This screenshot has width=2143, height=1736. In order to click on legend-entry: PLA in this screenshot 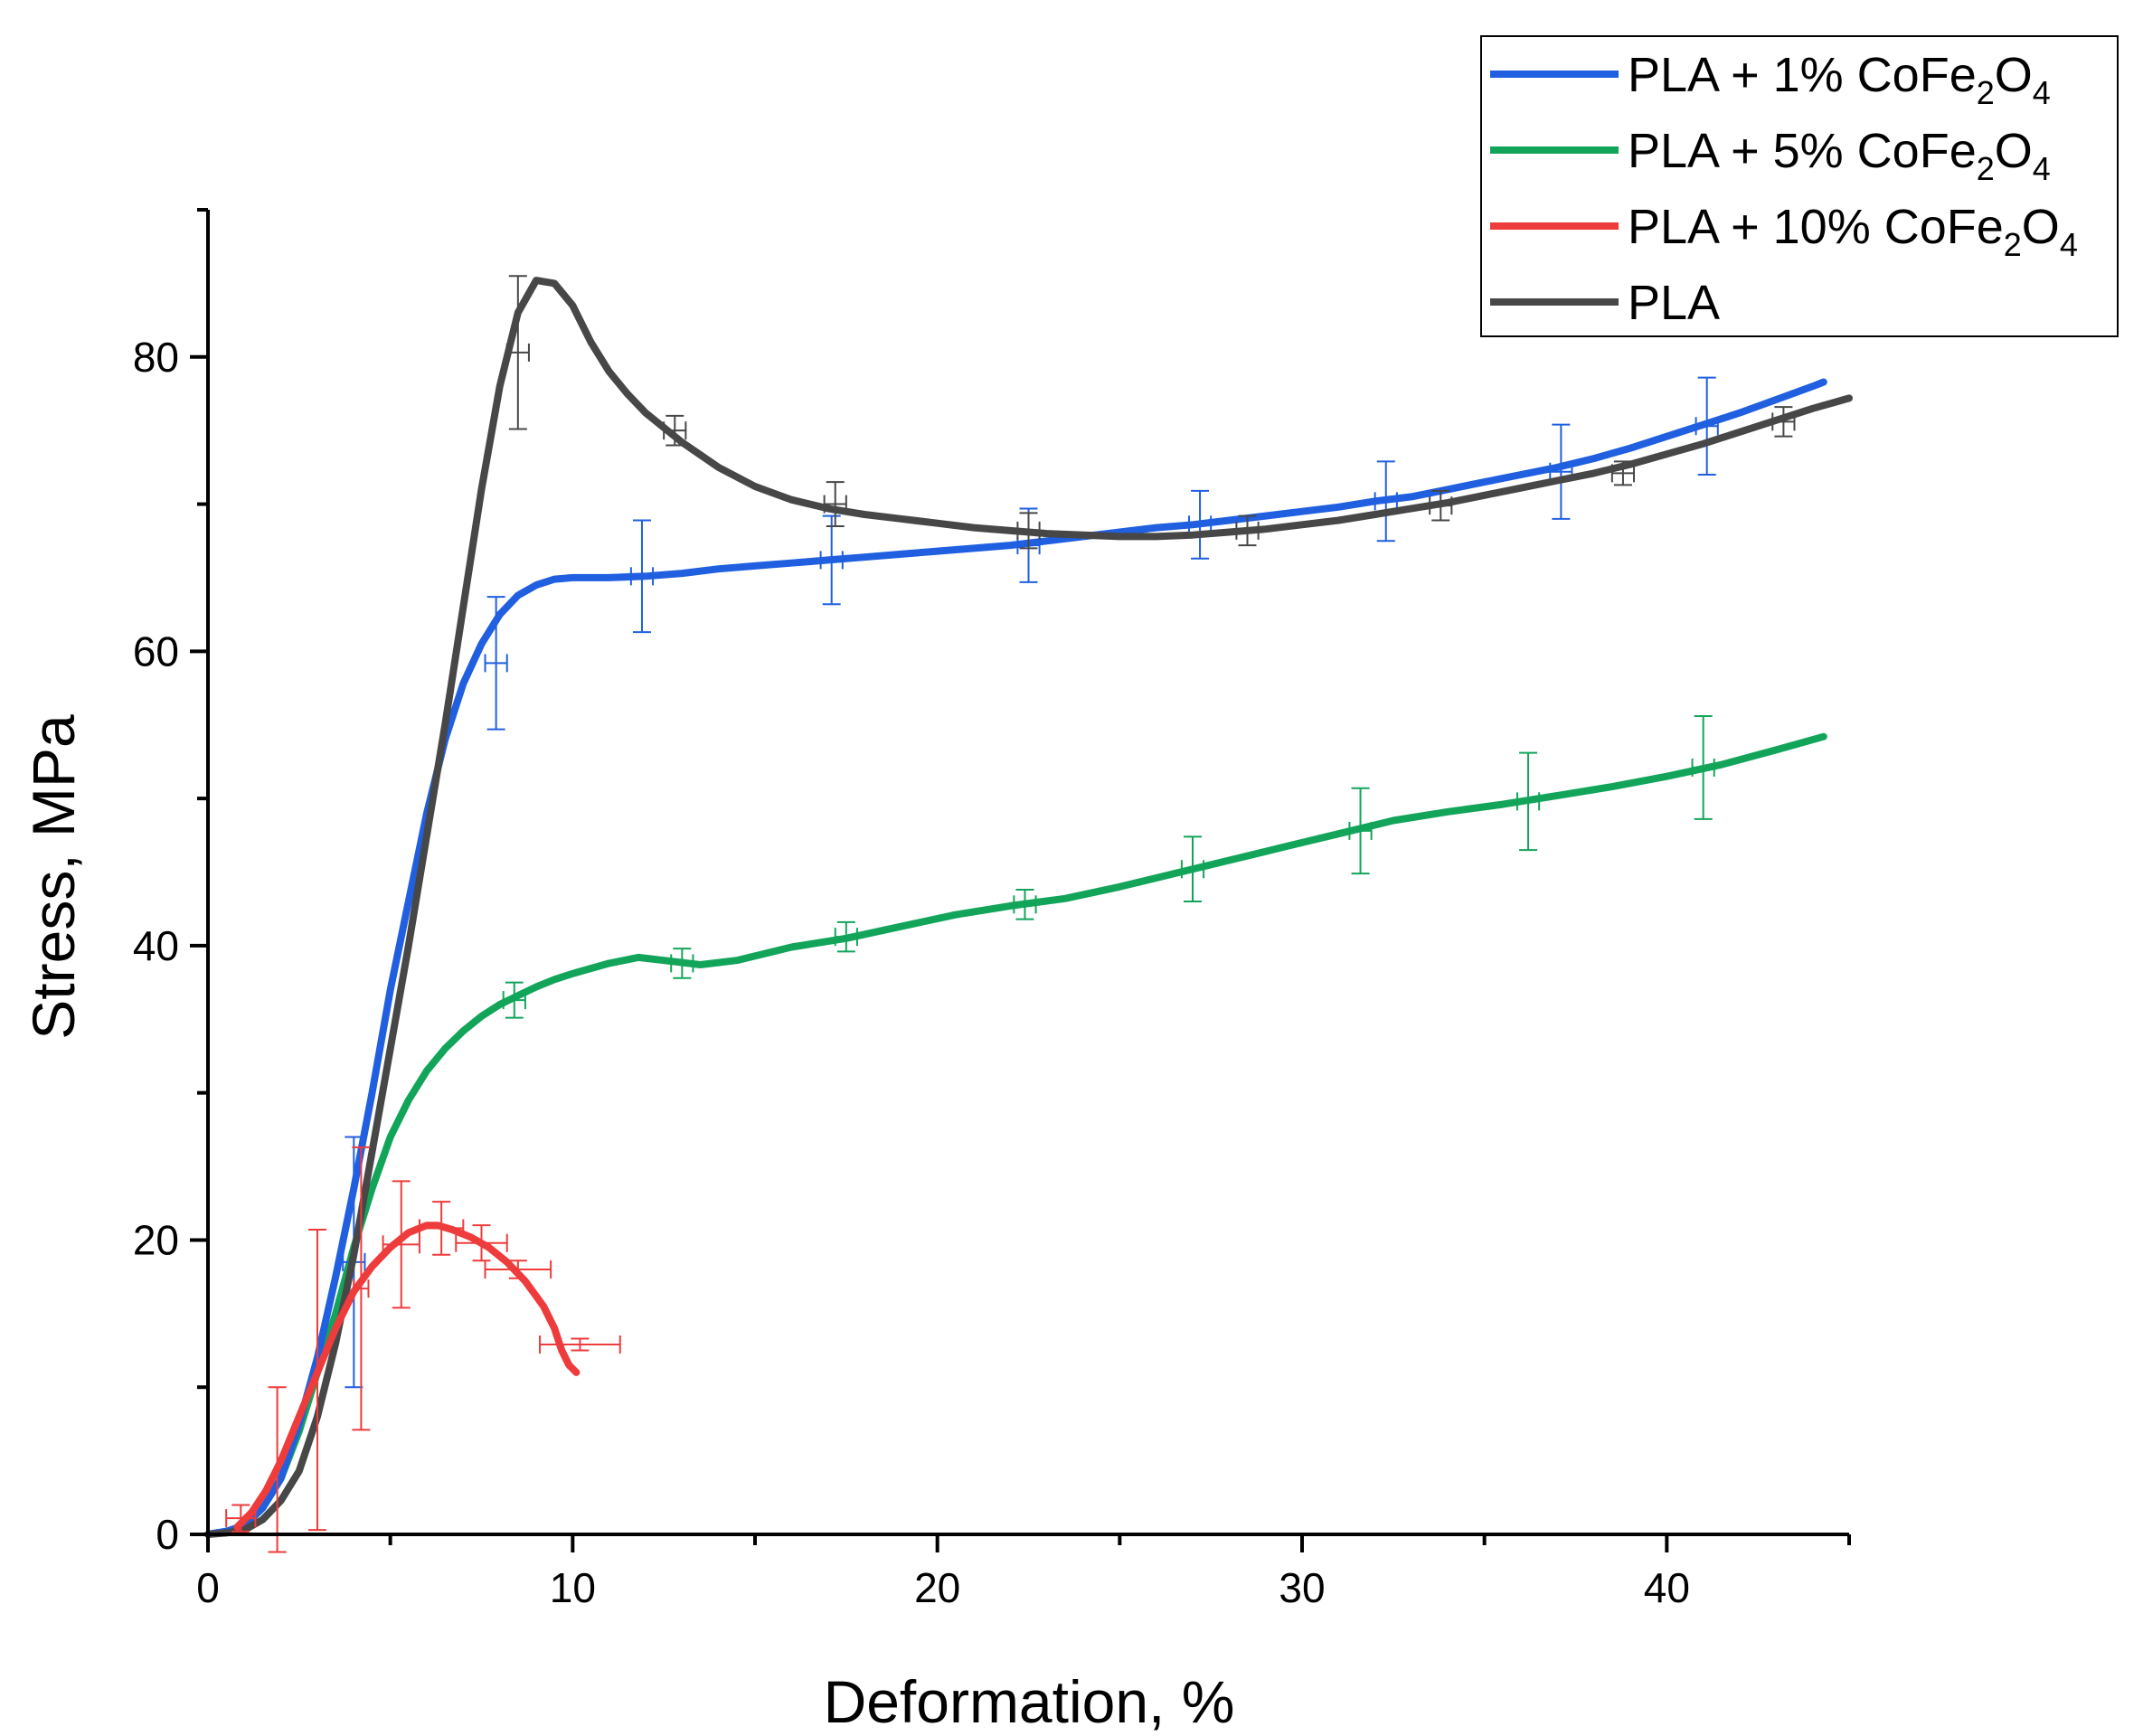, I will do `click(1605, 303)`.